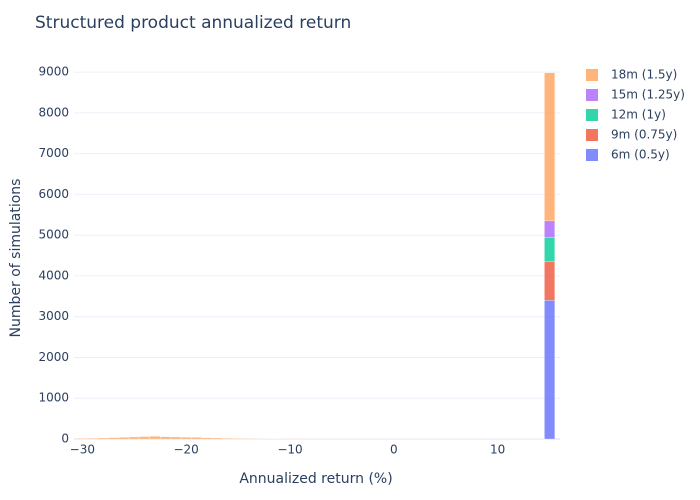 The width and height of the screenshot is (700, 500). Describe the element at coordinates (193, 23) in the screenshot. I see `chart-title: Structured product annualized return` at that location.